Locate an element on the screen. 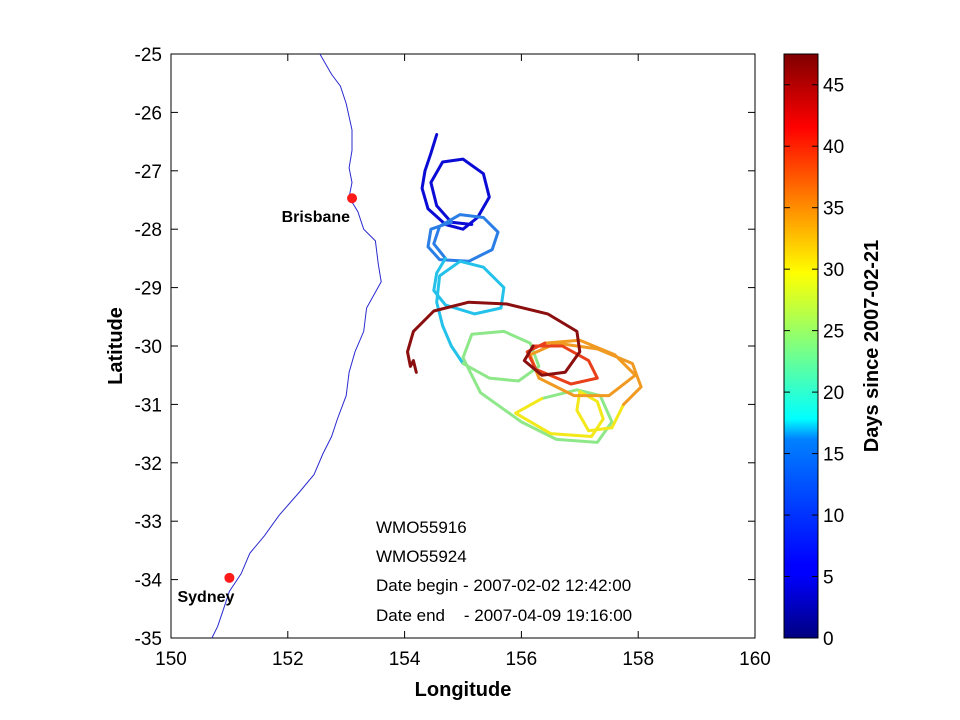 The image size is (960, 720). x-tick-label: 154 is located at coordinates (405, 659).